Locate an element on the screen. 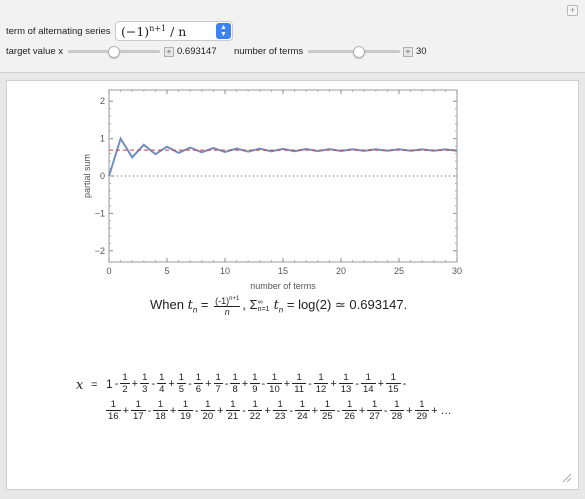 The image size is (585, 499). fraction-term: 1 24 is located at coordinates (302, 410).